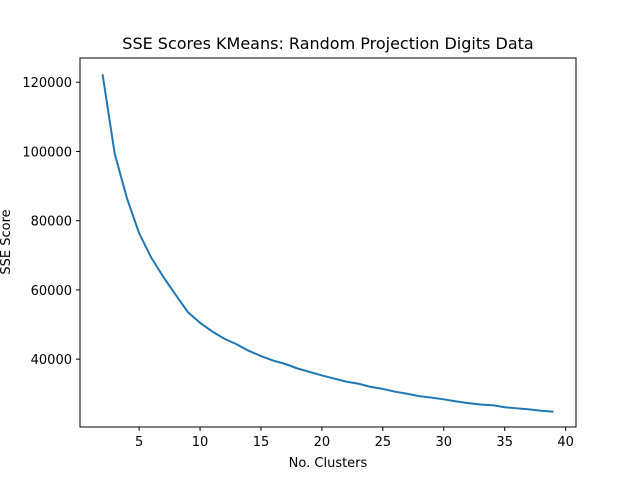 This screenshot has width=640, height=484. Describe the element at coordinates (51, 291) in the screenshot. I see `y-tick-label: 60000` at that location.